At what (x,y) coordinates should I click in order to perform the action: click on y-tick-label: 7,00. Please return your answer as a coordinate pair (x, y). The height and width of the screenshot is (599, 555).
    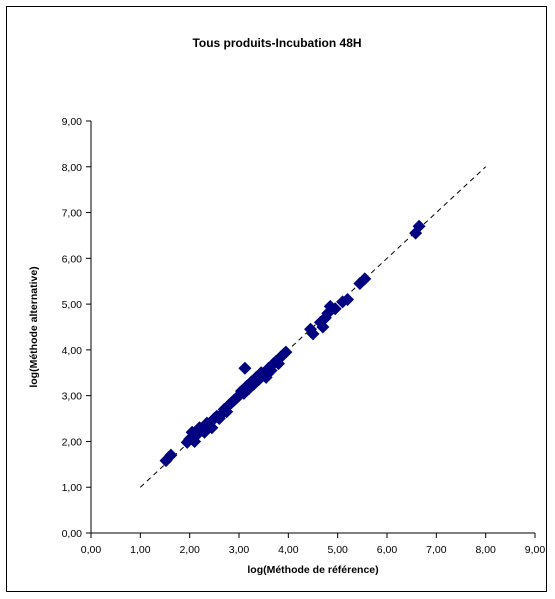
    Looking at the image, I should click on (72, 214).